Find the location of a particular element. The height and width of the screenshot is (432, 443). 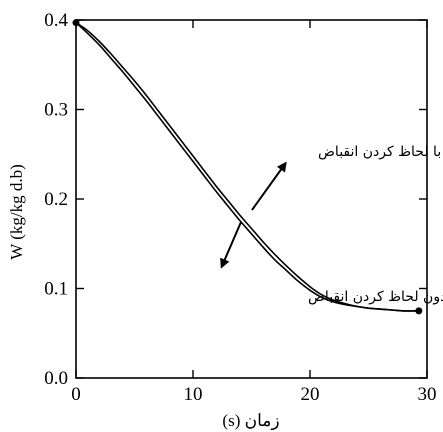

annotation-arrows is located at coordinates (253, 215).